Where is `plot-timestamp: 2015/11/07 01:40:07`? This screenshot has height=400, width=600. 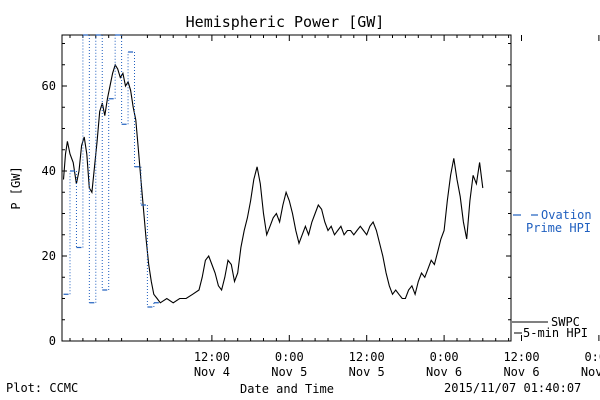 plot-timestamp: 2015/11/07 01:40:07 is located at coordinates (513, 388).